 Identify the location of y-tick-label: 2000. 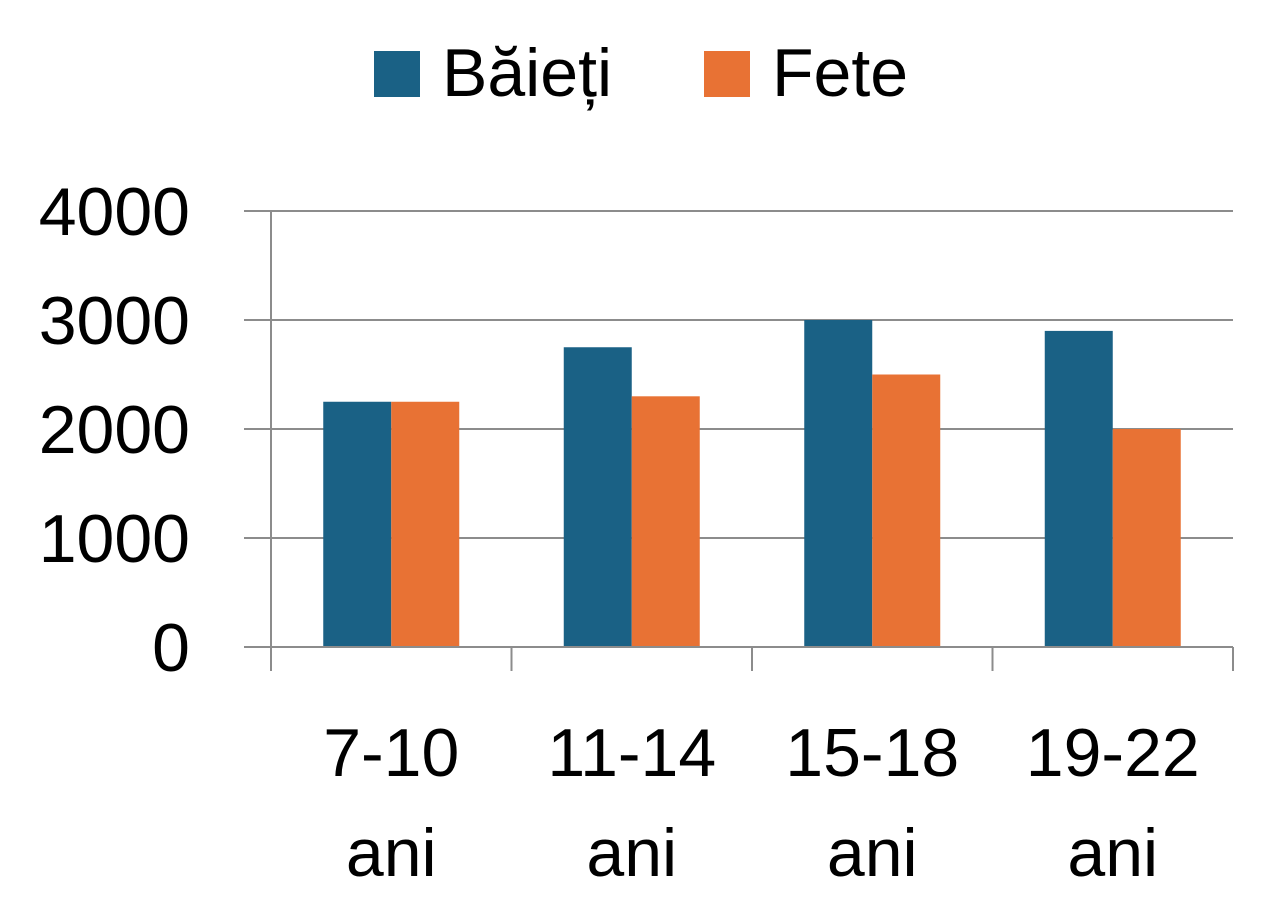
(114, 430).